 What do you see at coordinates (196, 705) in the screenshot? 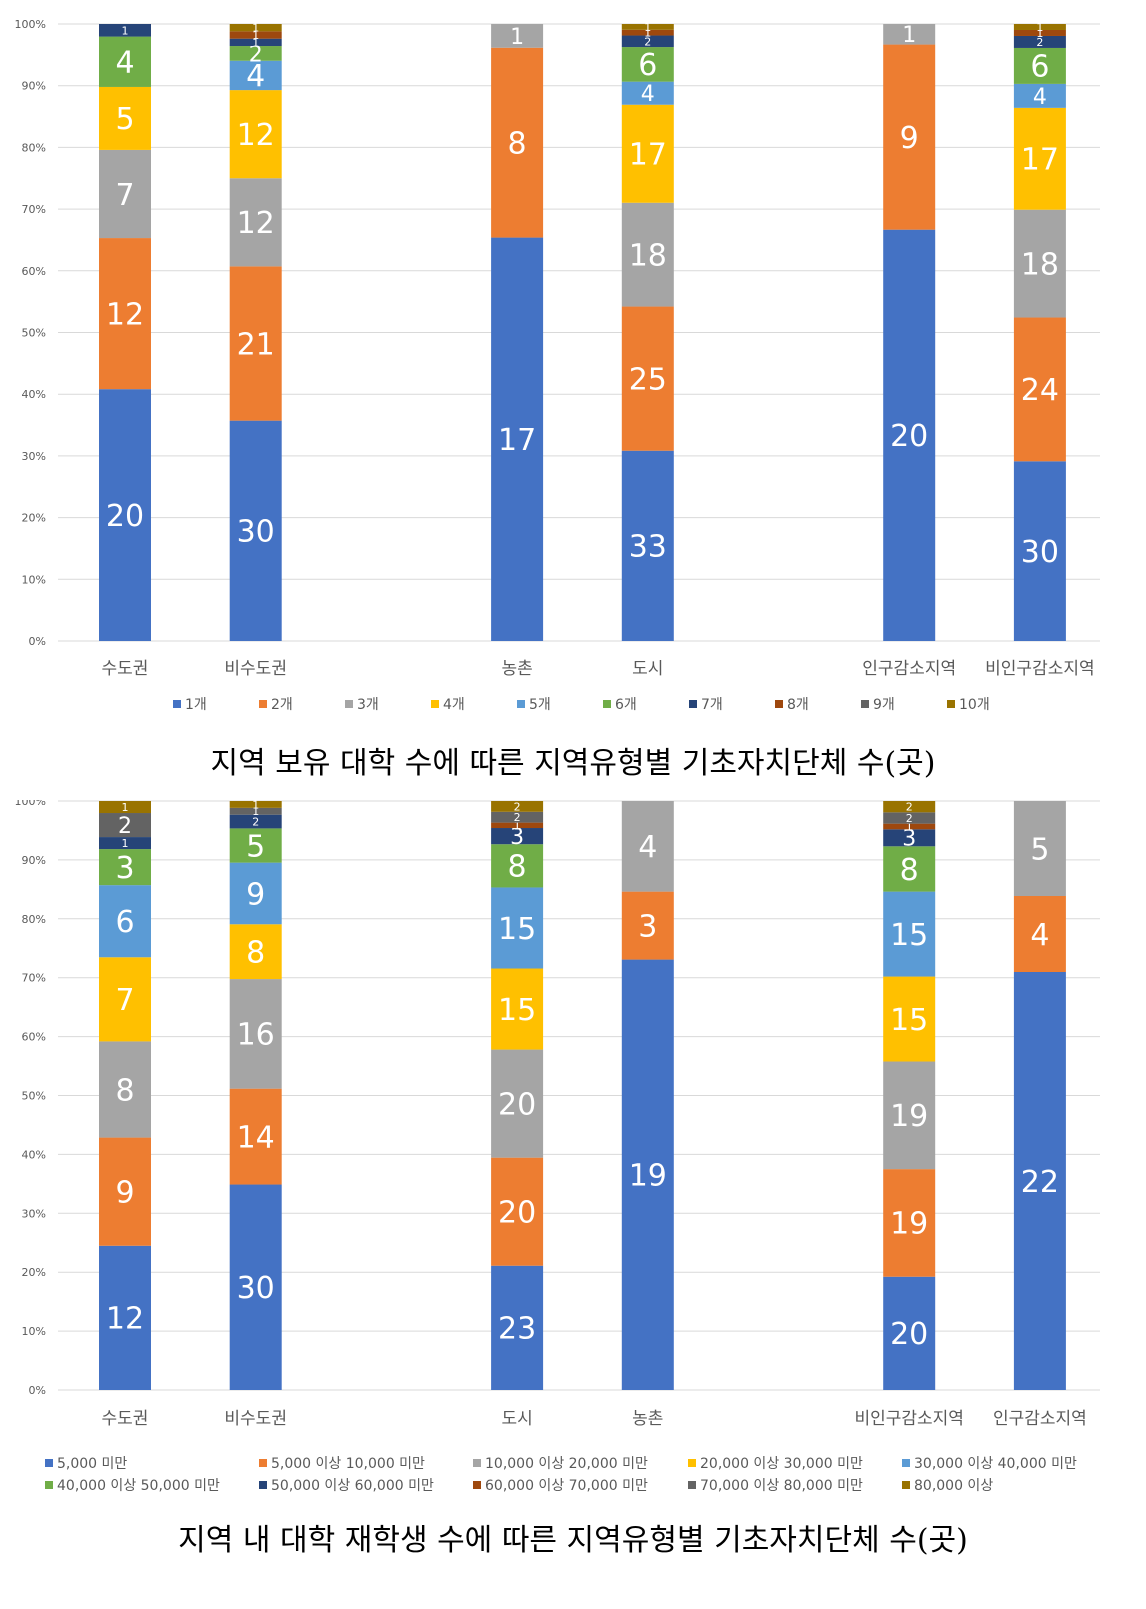
I see `legend-entry: 1개` at bounding box center [196, 705].